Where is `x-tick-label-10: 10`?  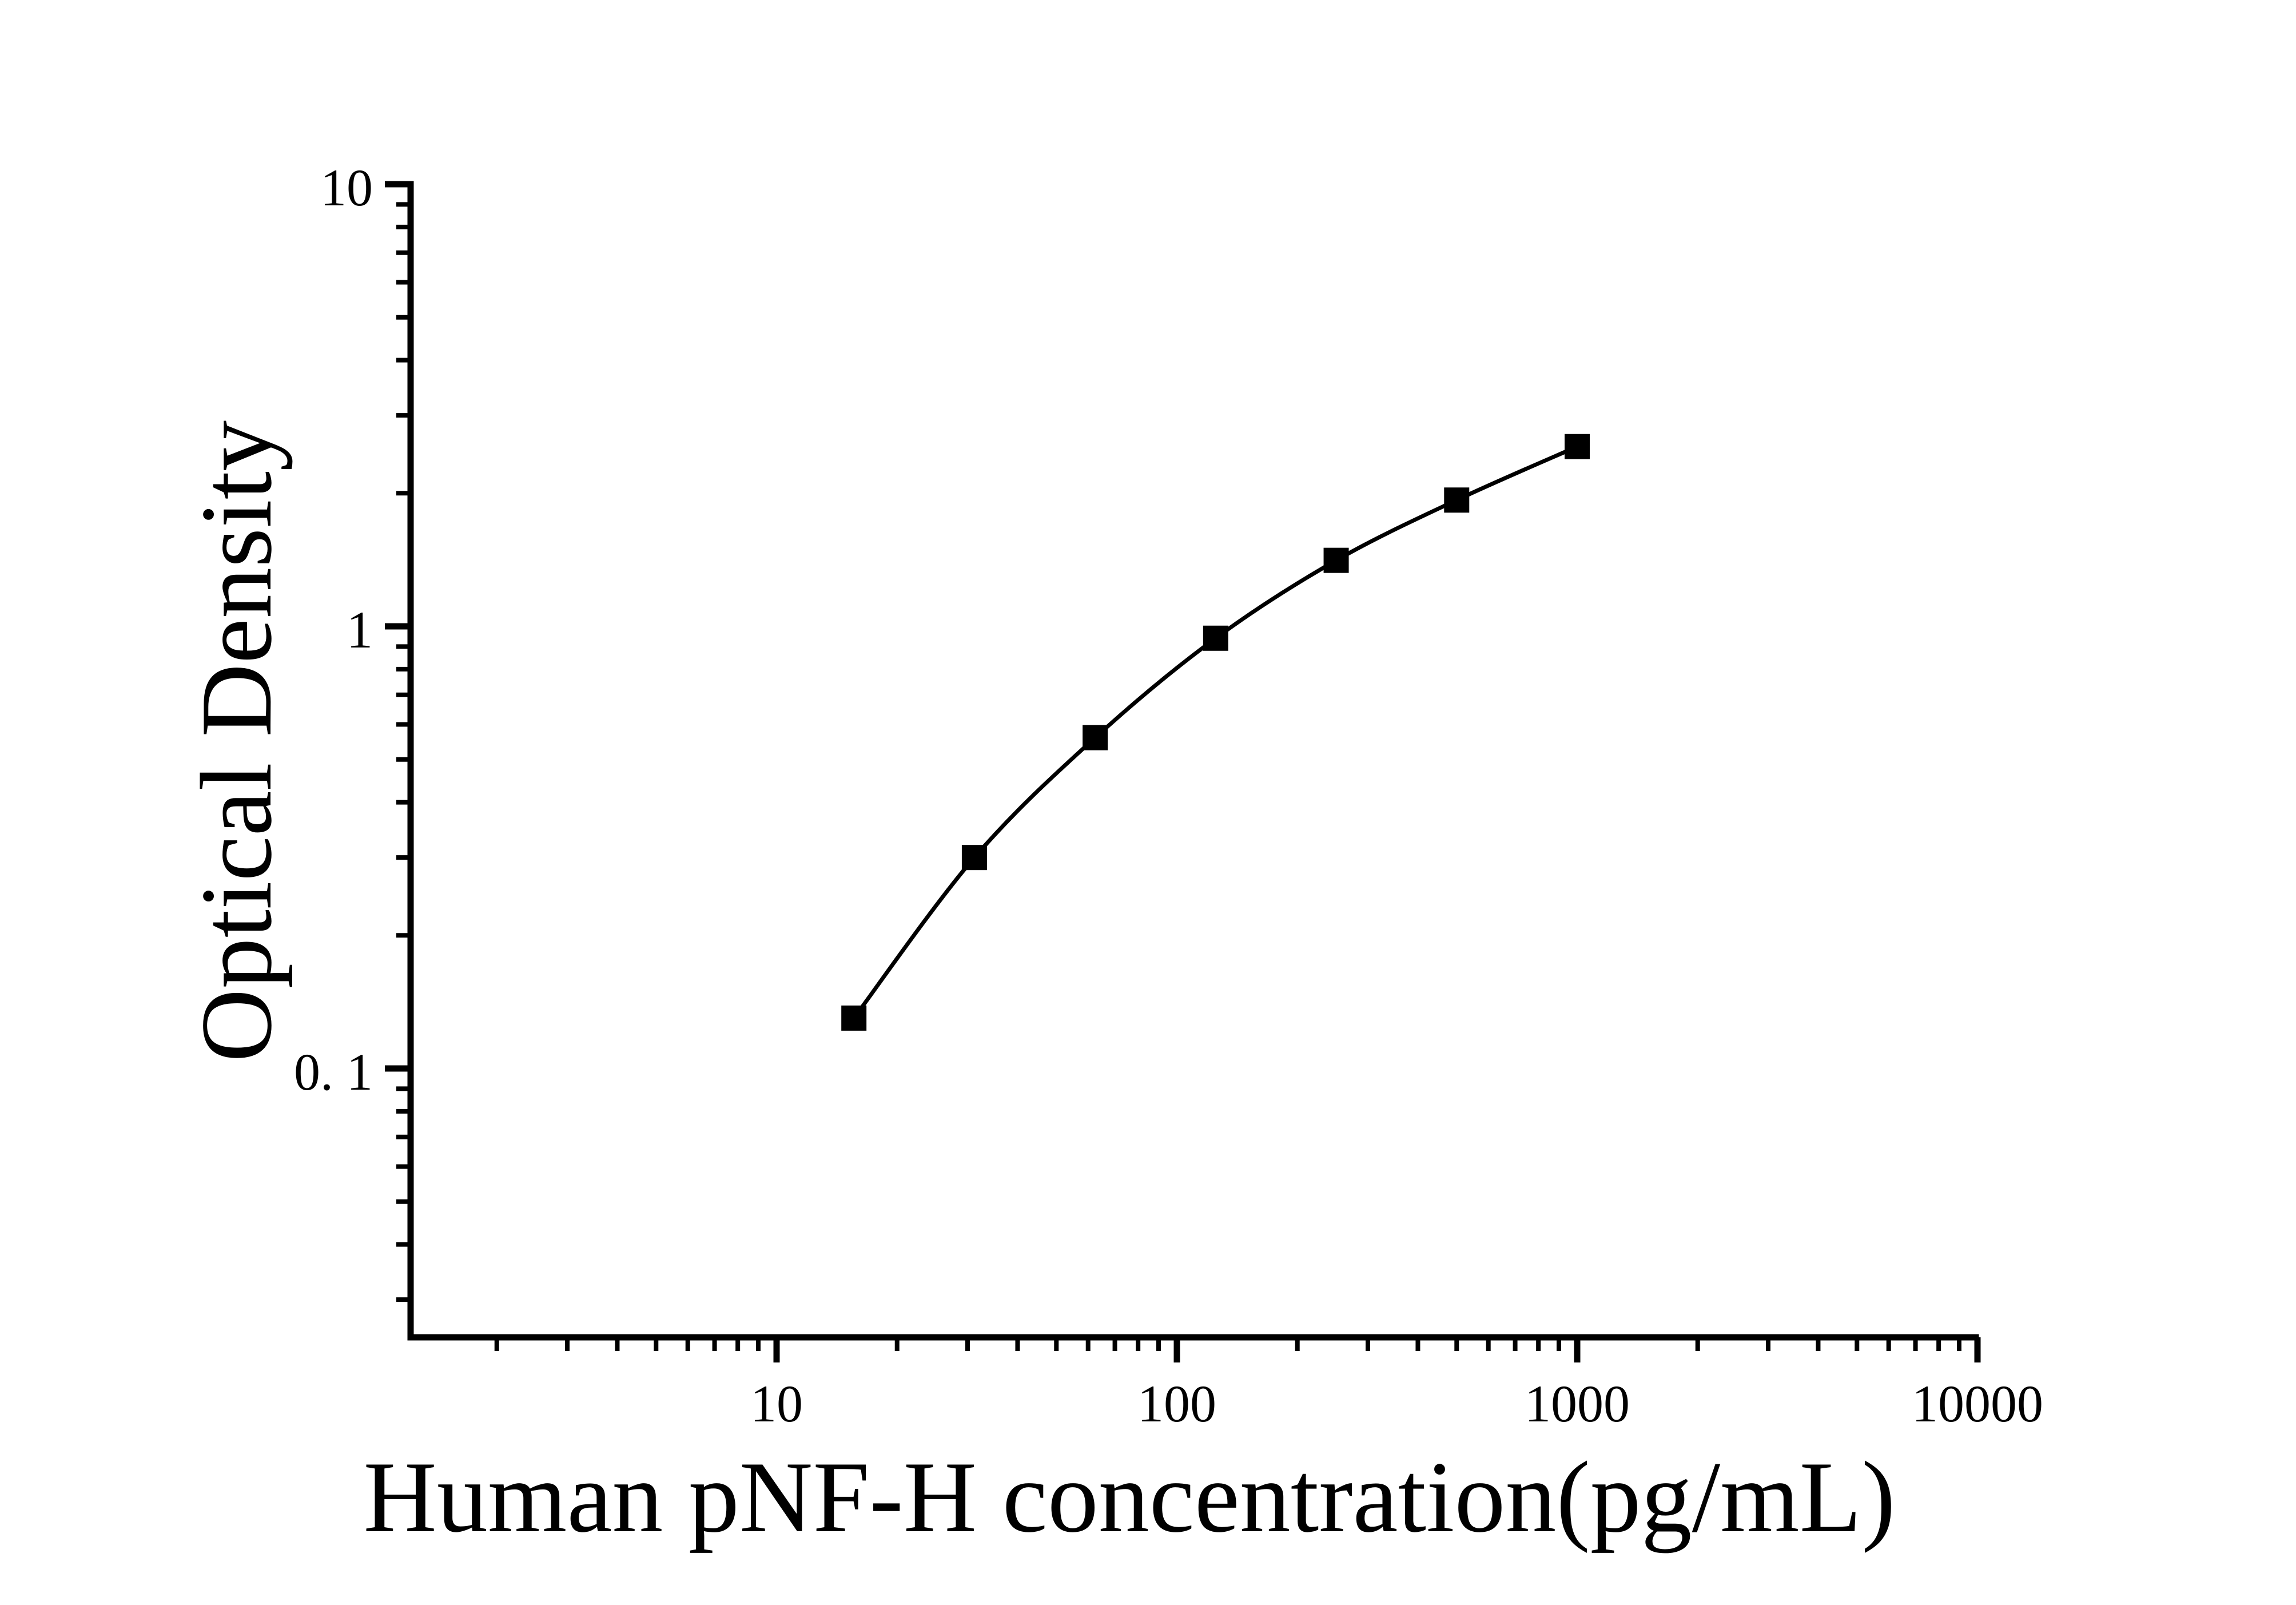
x-tick-label-10: 10 is located at coordinates (776, 1403).